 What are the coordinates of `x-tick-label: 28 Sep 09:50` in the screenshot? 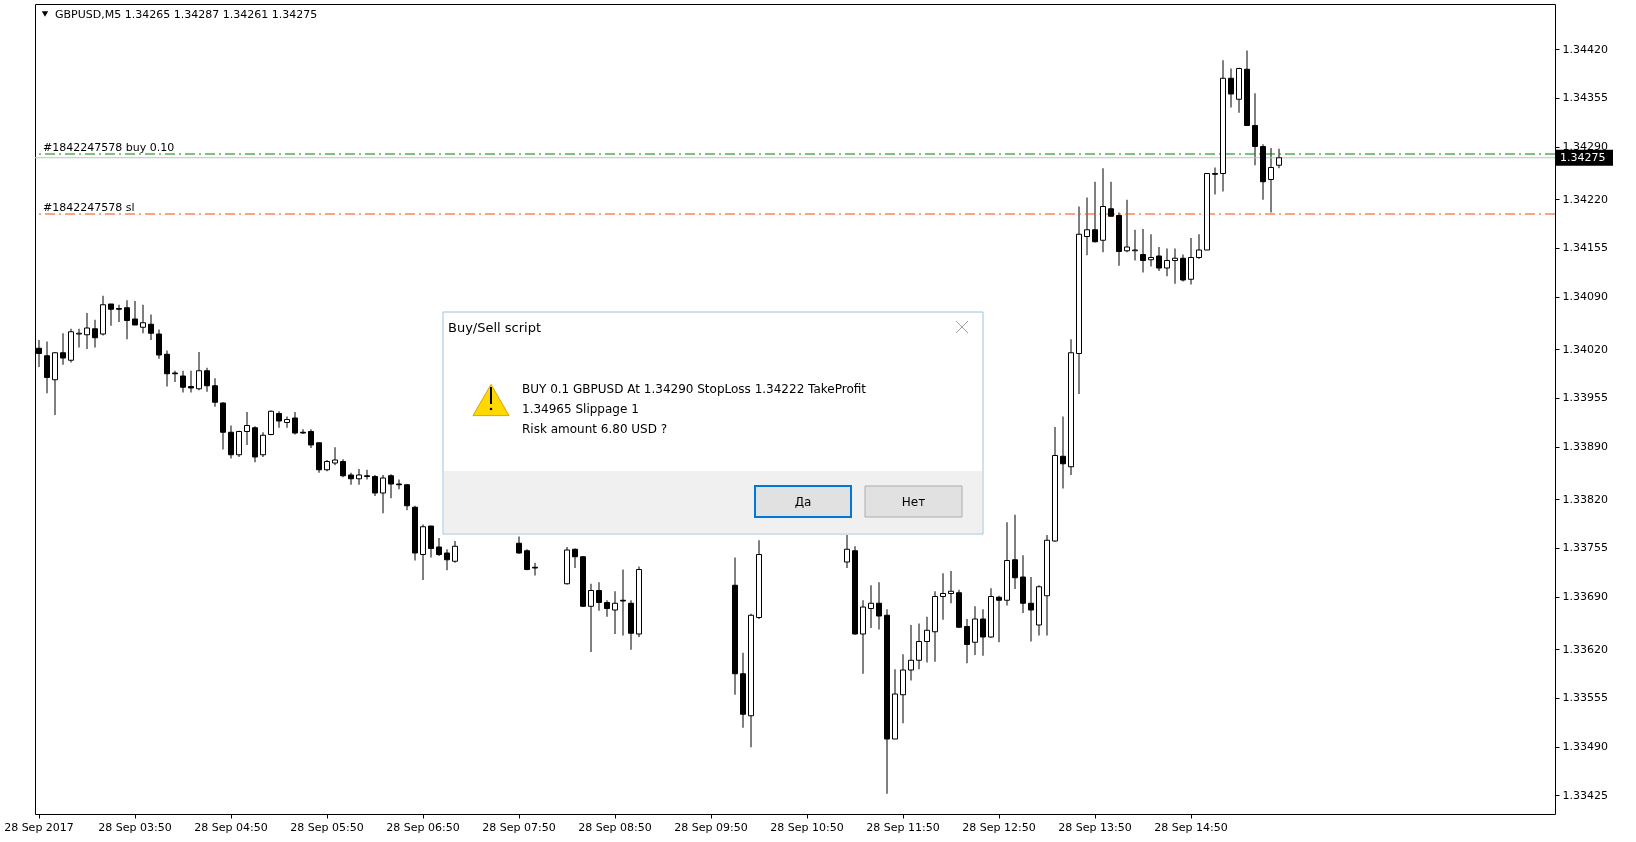 It's located at (711, 827).